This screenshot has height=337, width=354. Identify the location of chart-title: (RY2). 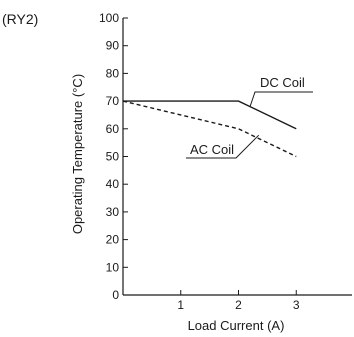
(20, 19).